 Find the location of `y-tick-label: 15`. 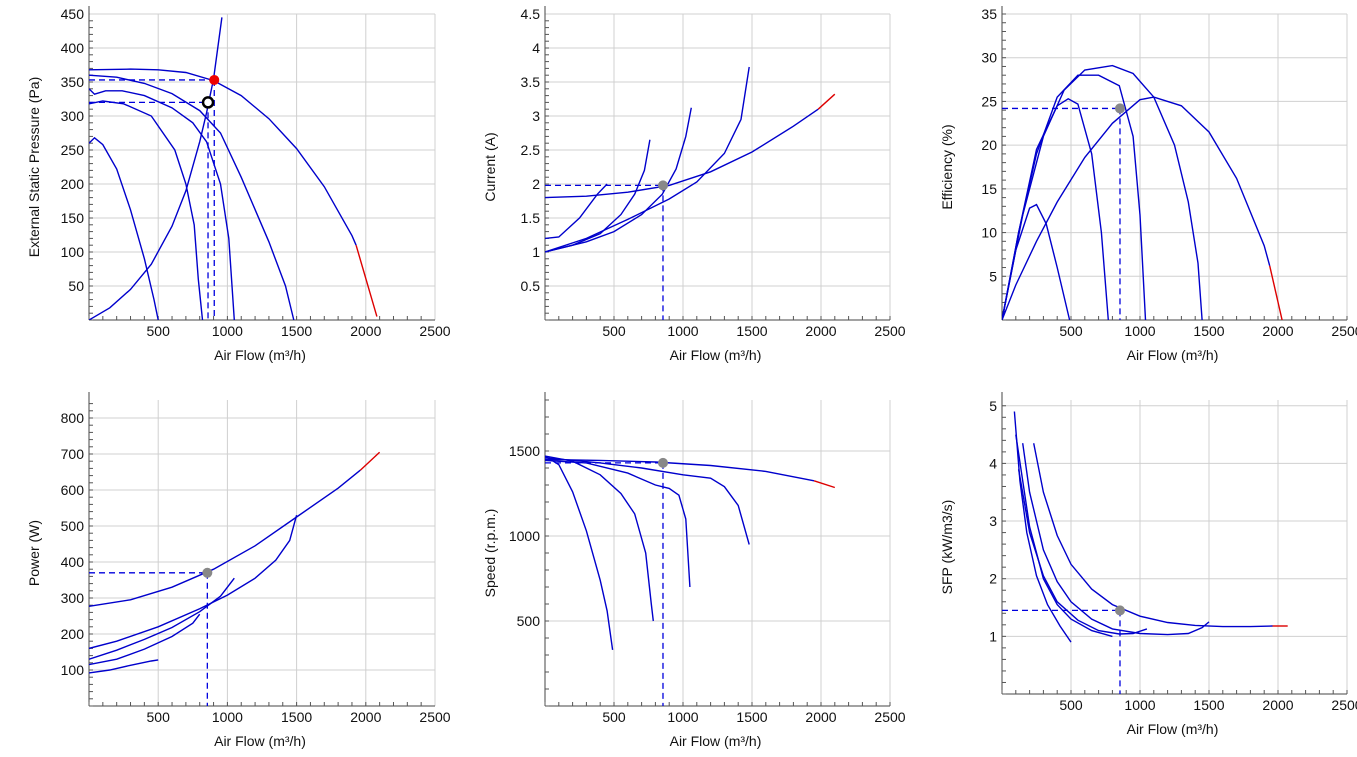

y-tick-label: 15 is located at coordinates (989, 189).